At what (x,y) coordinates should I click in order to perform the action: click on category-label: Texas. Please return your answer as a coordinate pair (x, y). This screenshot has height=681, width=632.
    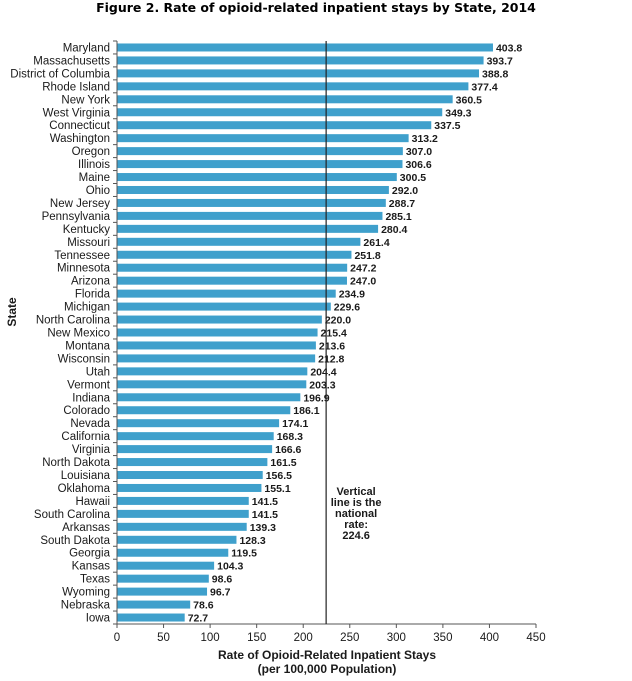
    Looking at the image, I should click on (95, 580).